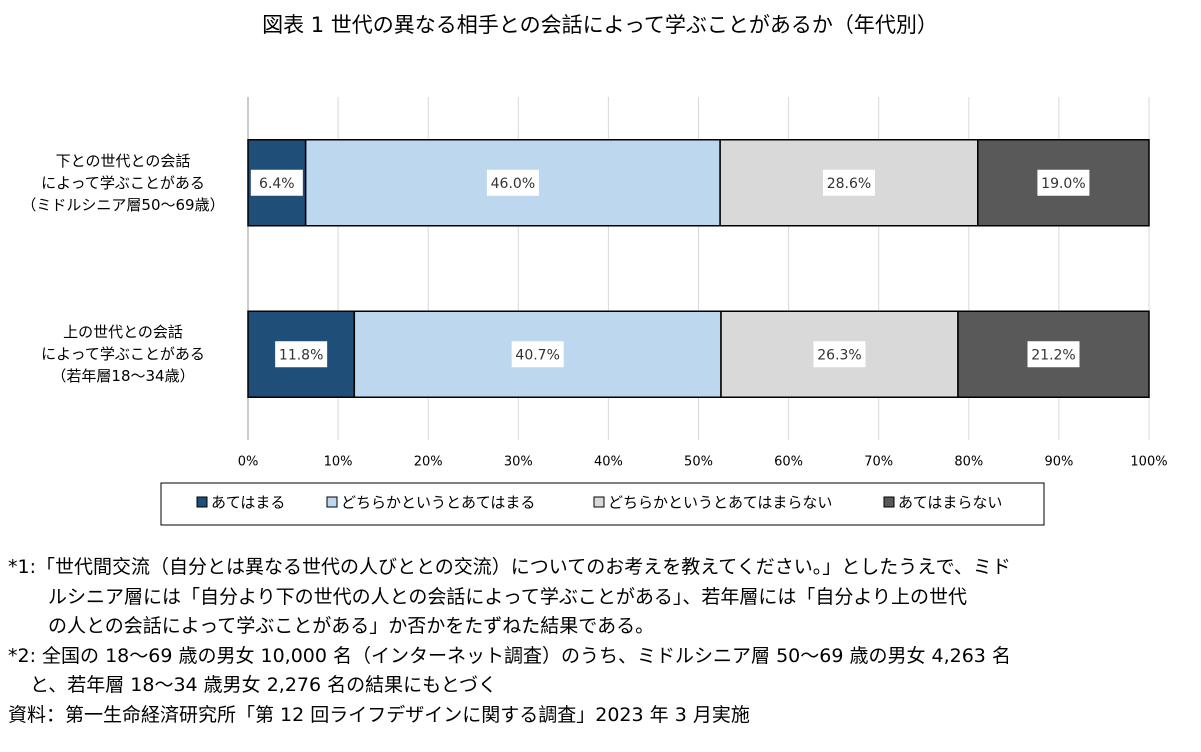 This screenshot has height=752, width=1201. What do you see at coordinates (1148, 462) in the screenshot?
I see `x-tick-label: 100%` at bounding box center [1148, 462].